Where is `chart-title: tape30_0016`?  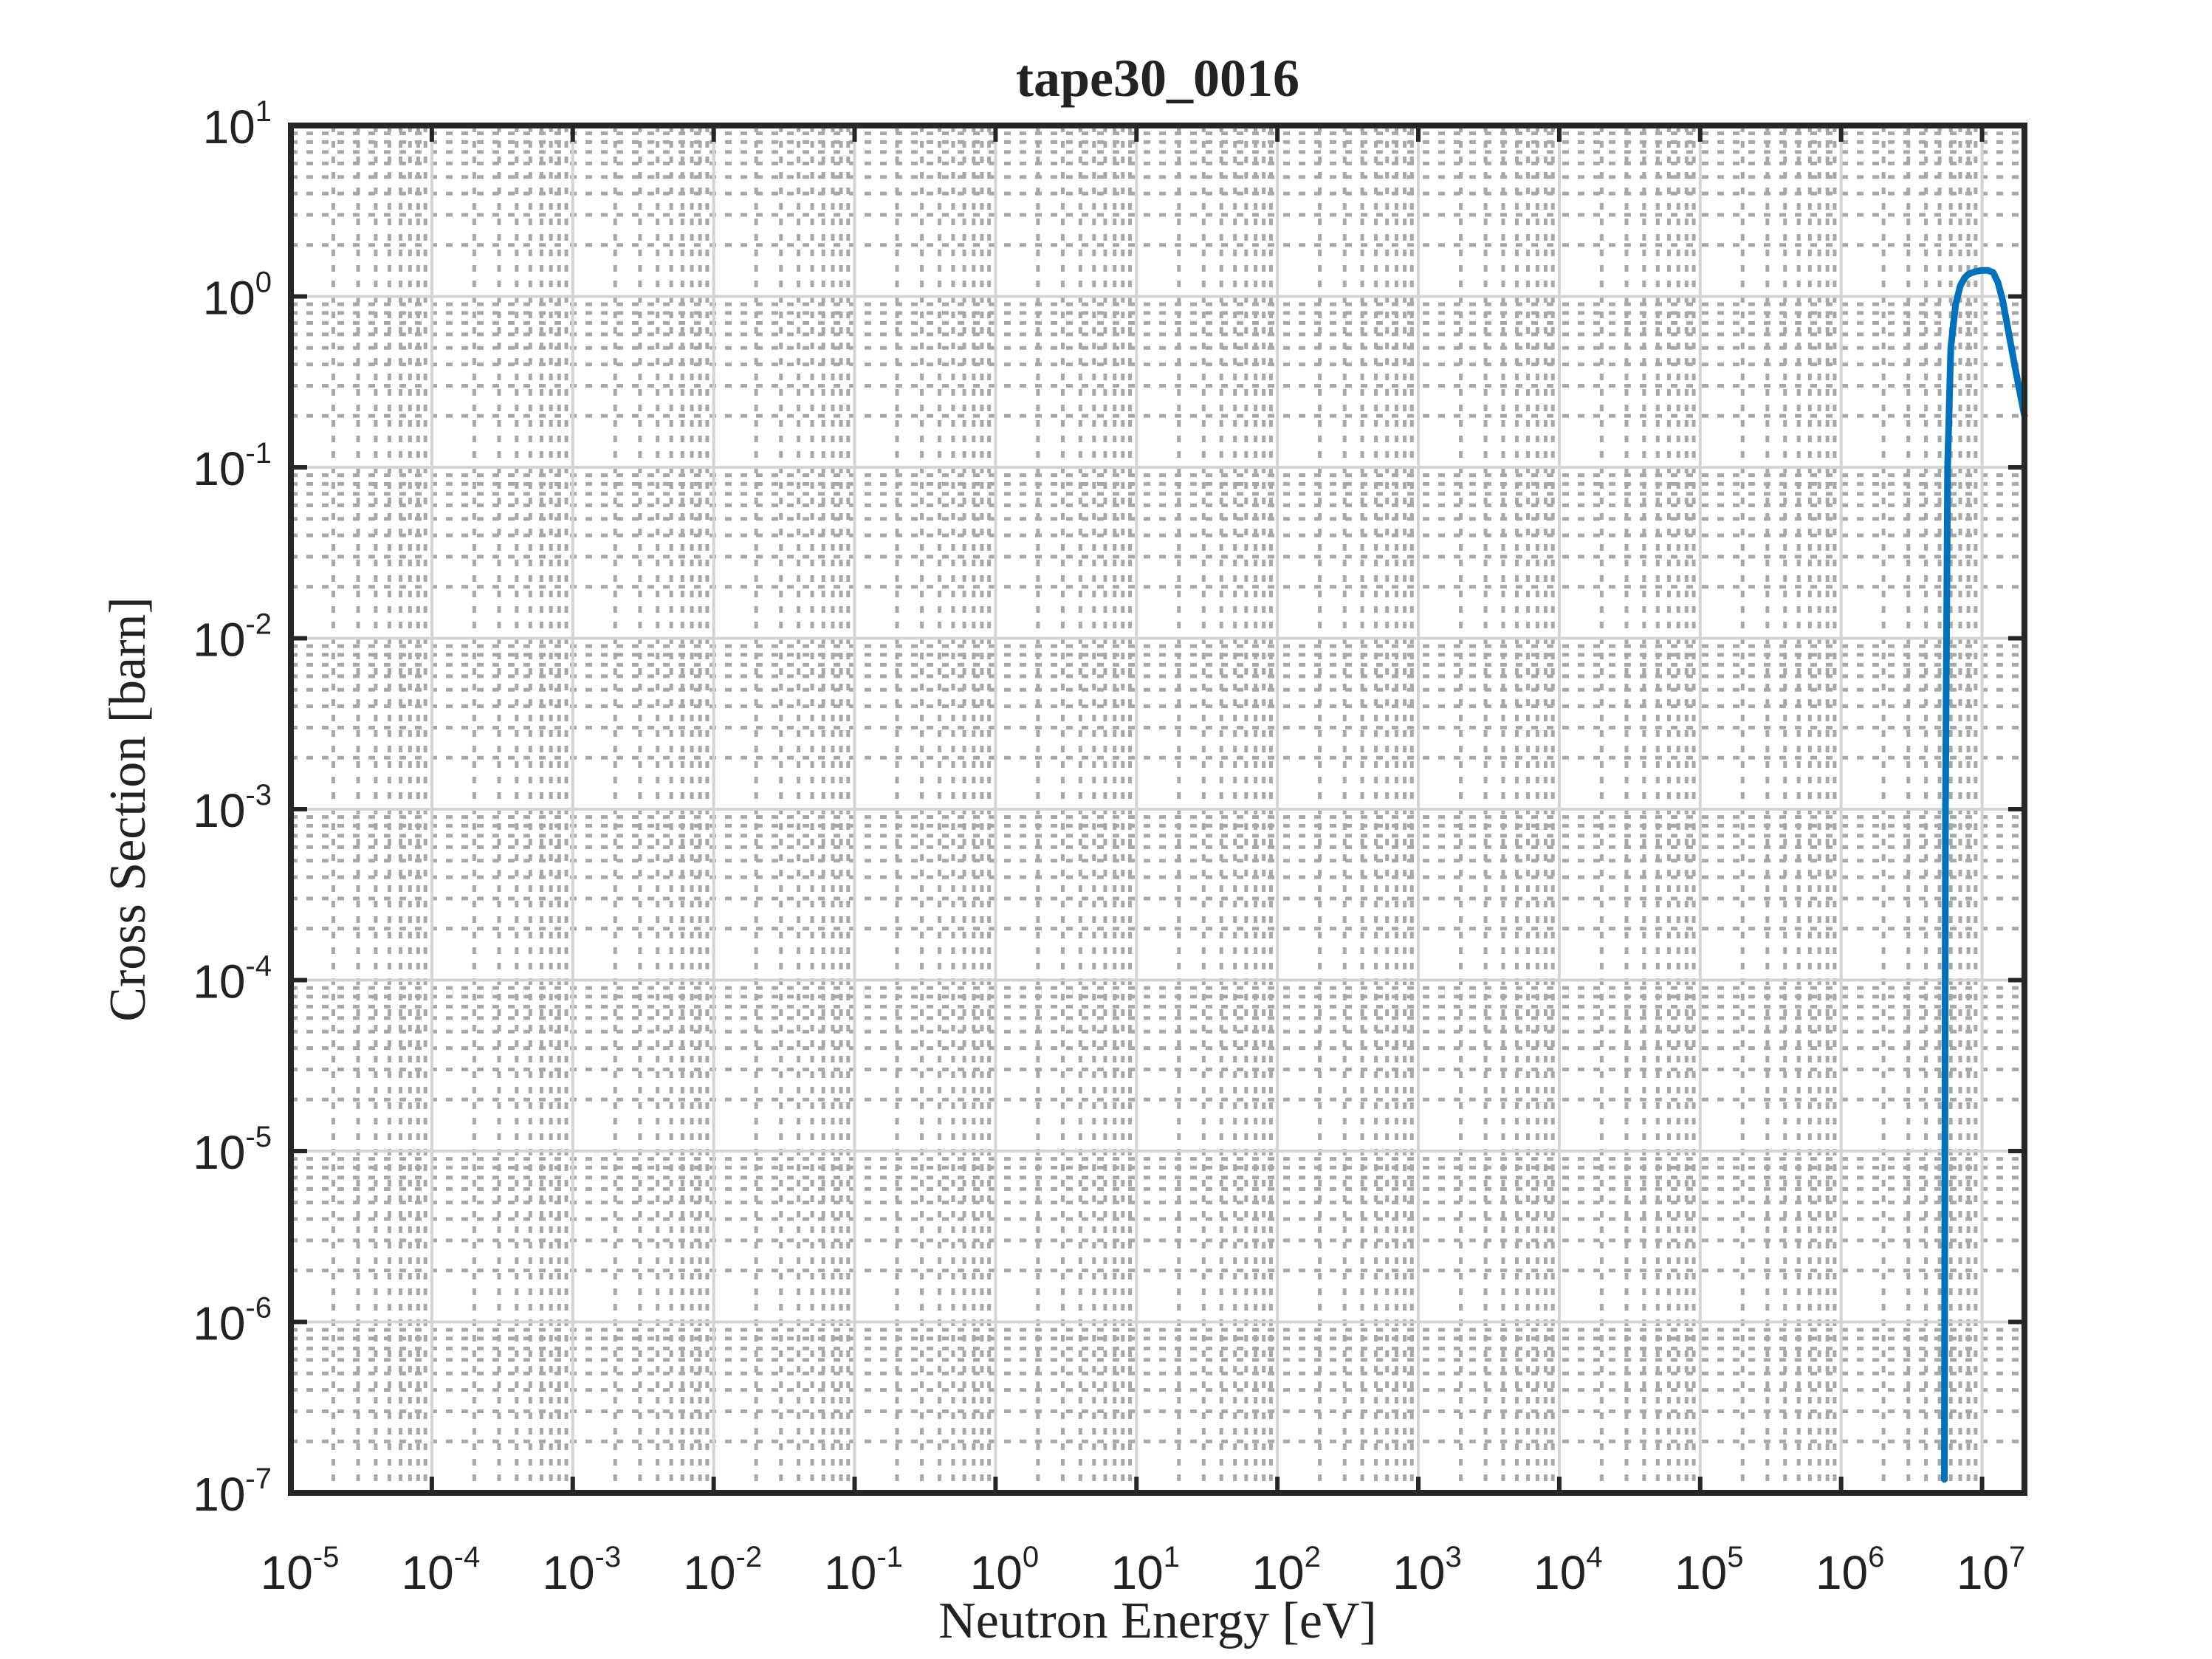 chart-title: tape30_0016 is located at coordinates (1157, 78).